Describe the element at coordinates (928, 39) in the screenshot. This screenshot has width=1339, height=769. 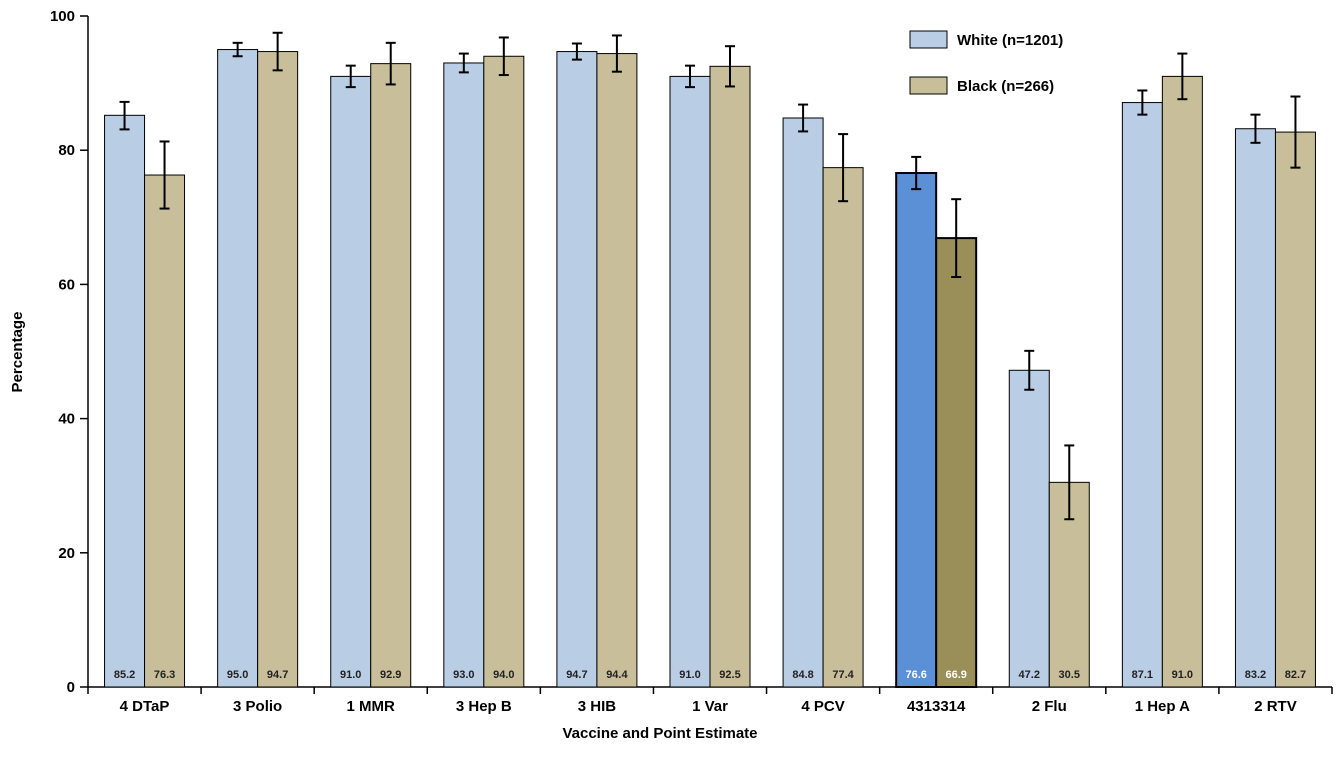
I see `legend-swatch-white` at that location.